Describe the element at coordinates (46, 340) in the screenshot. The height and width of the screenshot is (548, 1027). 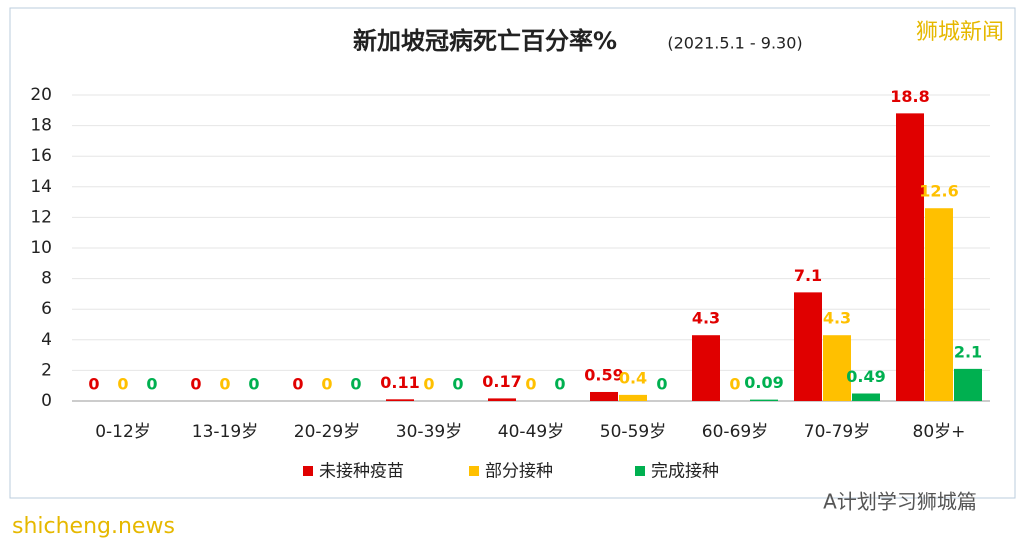
I see `y-tick-label: 4` at that location.